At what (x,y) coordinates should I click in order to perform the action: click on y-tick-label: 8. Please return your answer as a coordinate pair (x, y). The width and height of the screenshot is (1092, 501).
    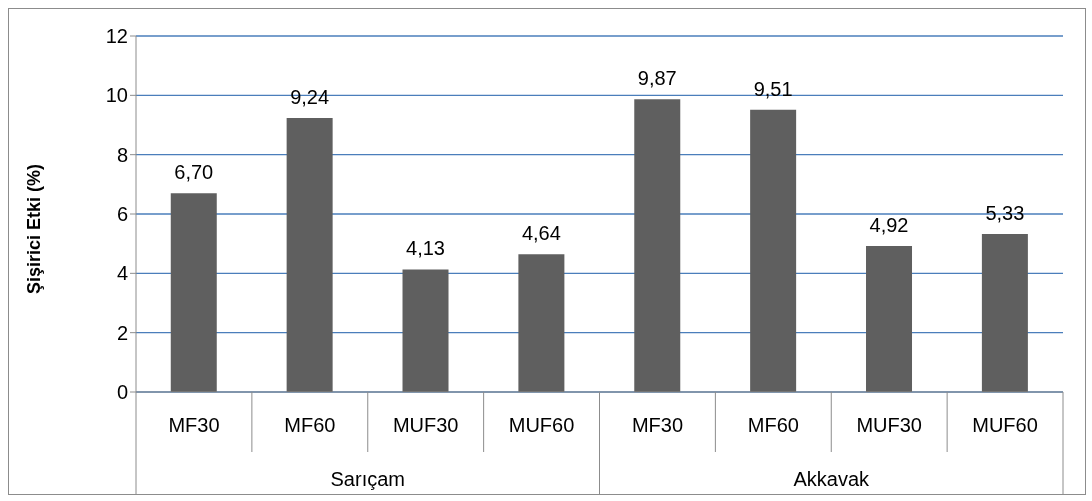
    Looking at the image, I should click on (122, 154).